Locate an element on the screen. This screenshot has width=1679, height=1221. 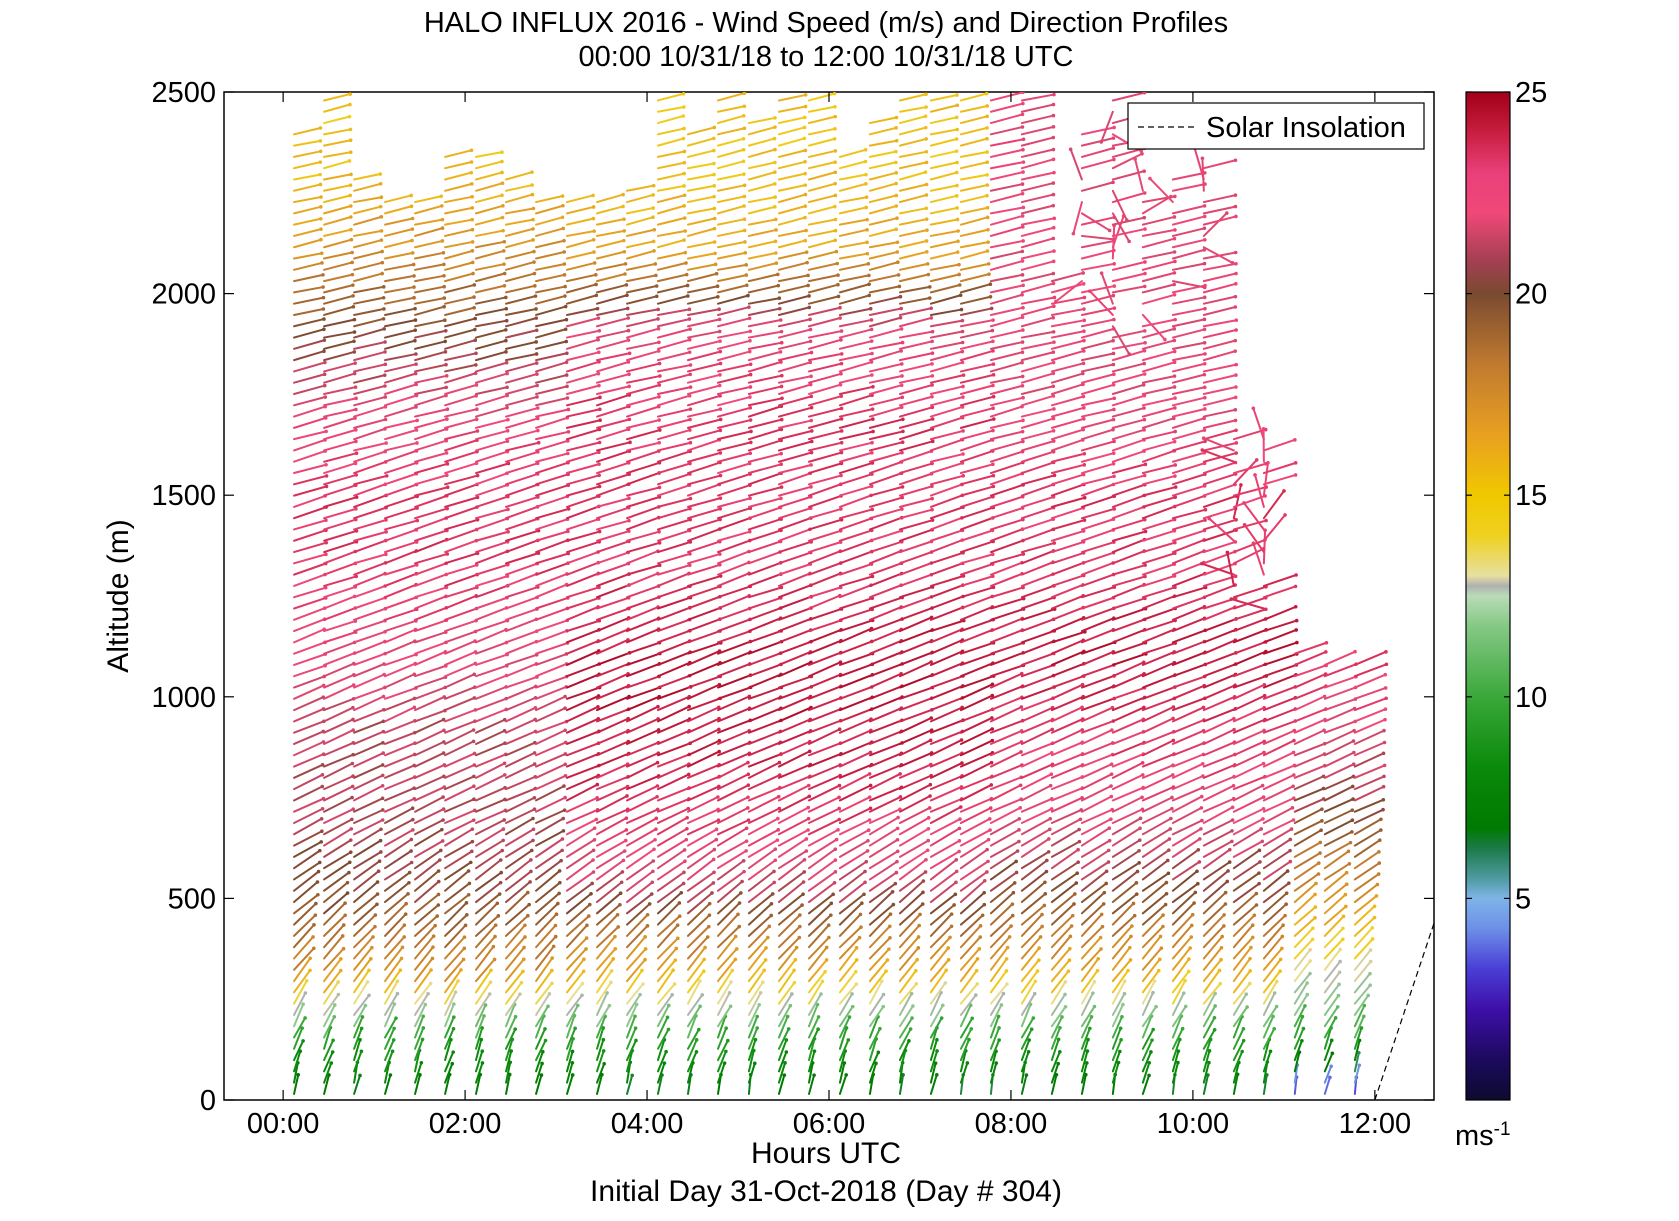
chart-subtitle: 00:00 10/31/18 to 12:00 10/31/18 UTC is located at coordinates (826, 57).